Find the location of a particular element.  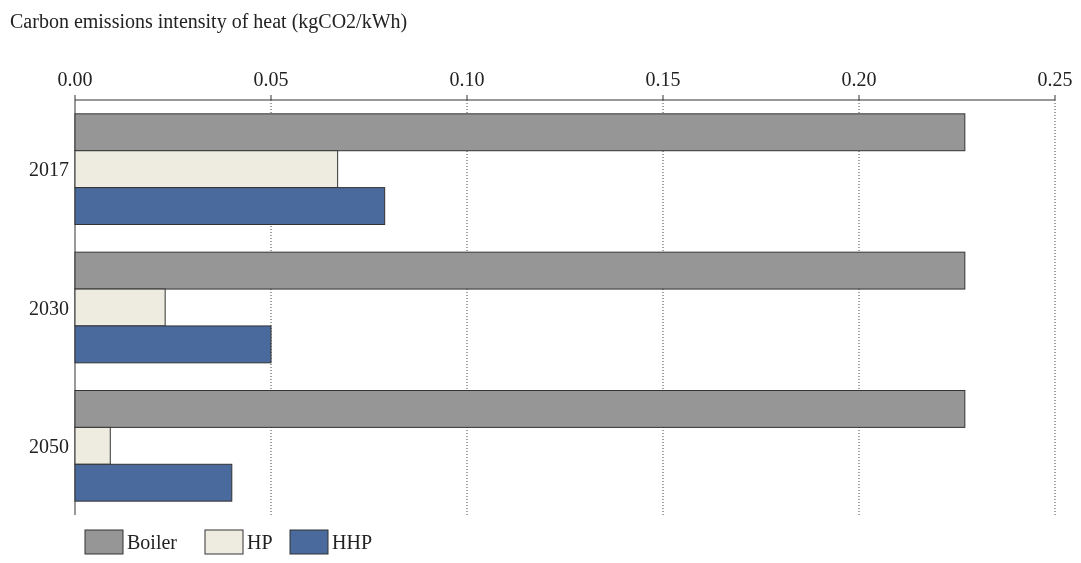

x-tick-label: 0.15 is located at coordinates (663, 79).